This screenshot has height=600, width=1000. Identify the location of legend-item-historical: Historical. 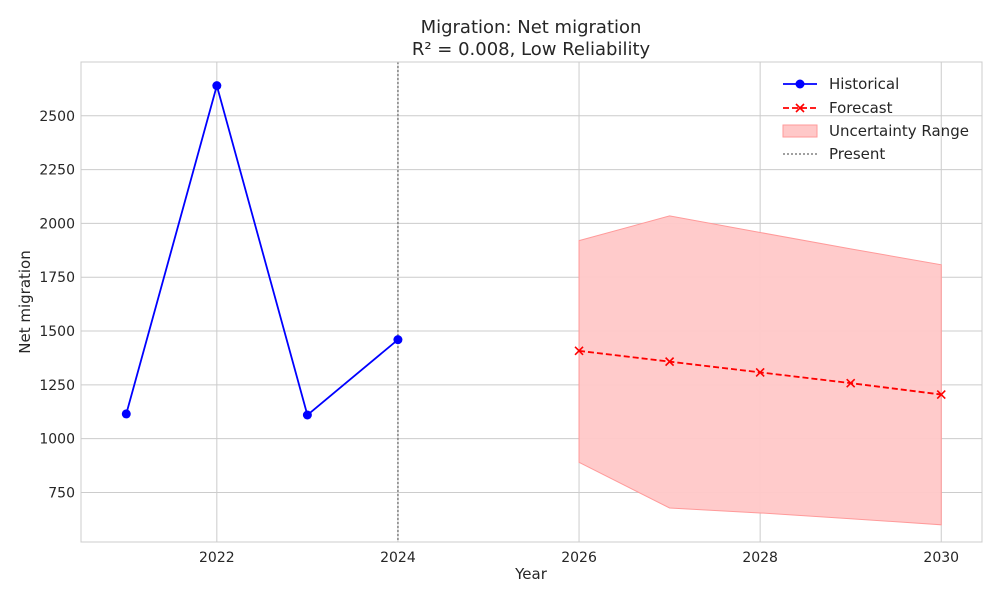
(841, 84).